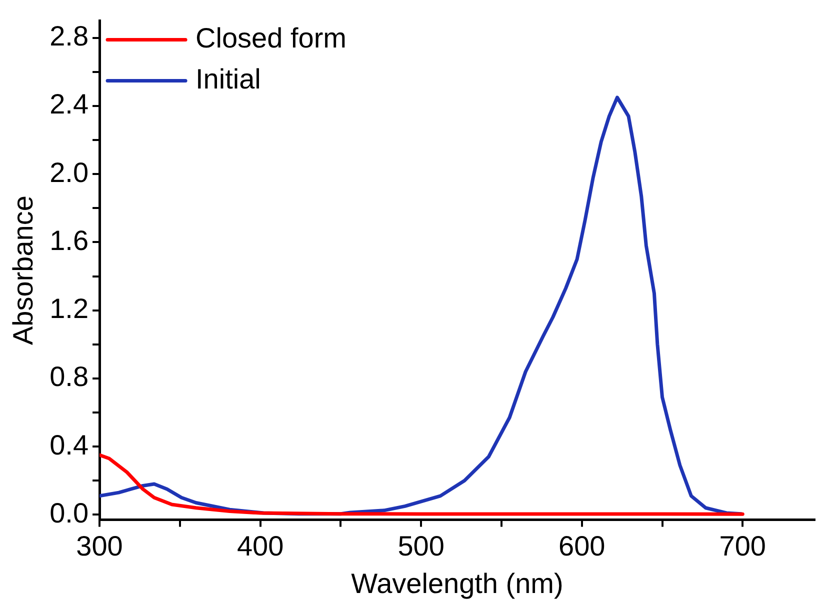 The height and width of the screenshot is (608, 817). What do you see at coordinates (69, 308) in the screenshot?
I see `y-tick-label: 1.2` at bounding box center [69, 308].